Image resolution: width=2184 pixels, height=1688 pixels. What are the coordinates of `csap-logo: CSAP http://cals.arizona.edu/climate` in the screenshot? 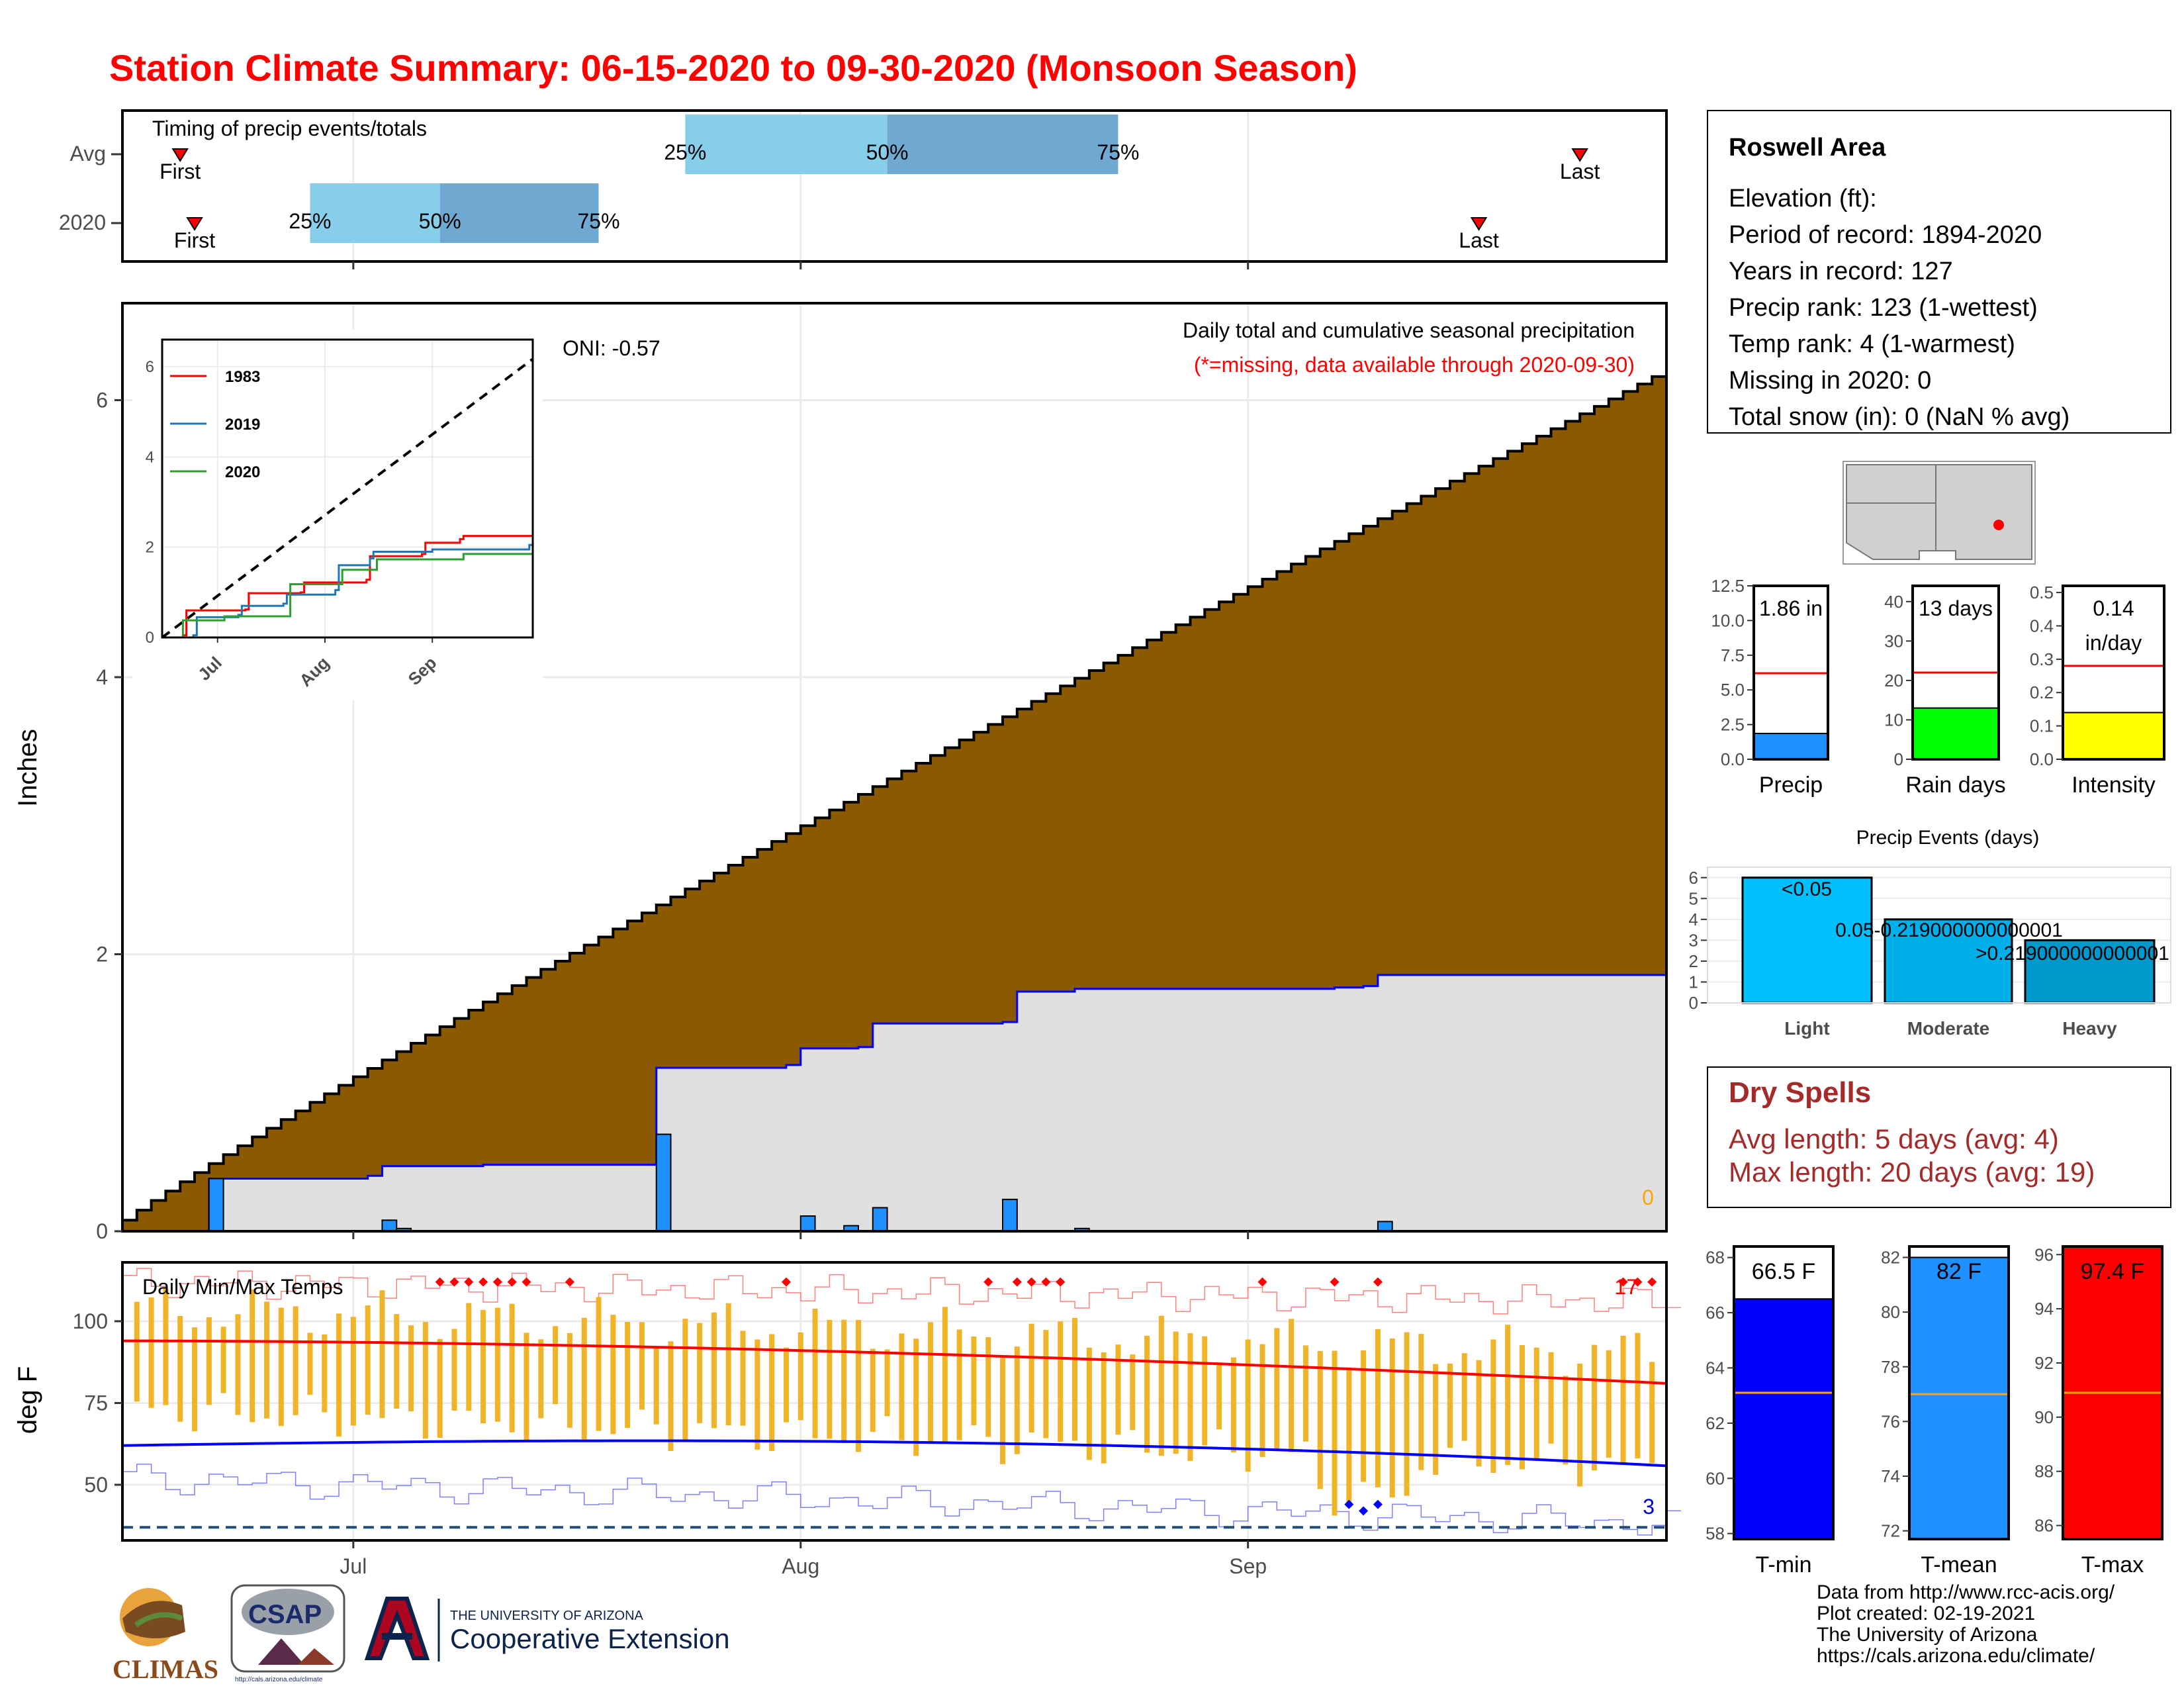 It's located at (287, 1633).